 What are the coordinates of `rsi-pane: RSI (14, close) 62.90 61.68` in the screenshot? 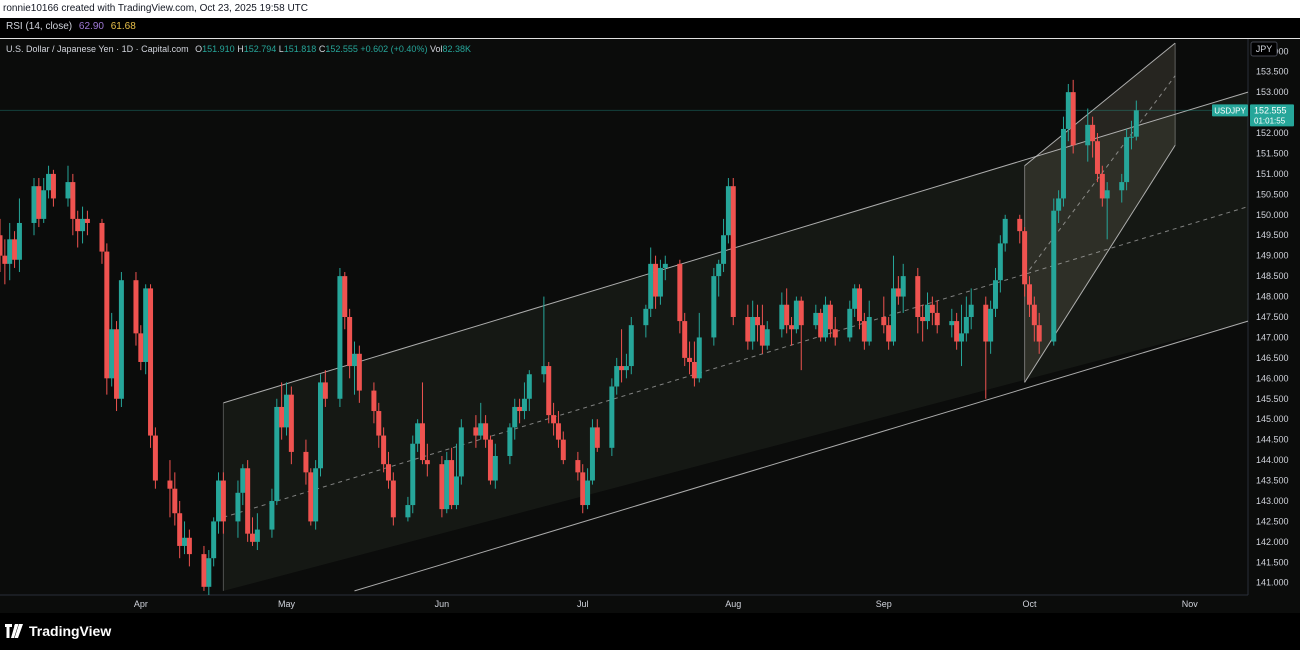 It's located at (650, 28).